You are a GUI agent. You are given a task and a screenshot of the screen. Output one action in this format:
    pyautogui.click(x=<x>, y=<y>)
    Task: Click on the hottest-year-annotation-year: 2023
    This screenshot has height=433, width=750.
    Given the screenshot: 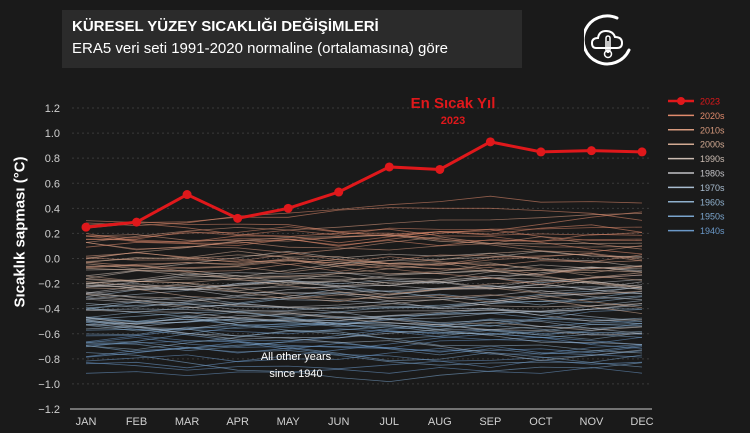 What is the action you would take?
    pyautogui.click(x=453, y=121)
    